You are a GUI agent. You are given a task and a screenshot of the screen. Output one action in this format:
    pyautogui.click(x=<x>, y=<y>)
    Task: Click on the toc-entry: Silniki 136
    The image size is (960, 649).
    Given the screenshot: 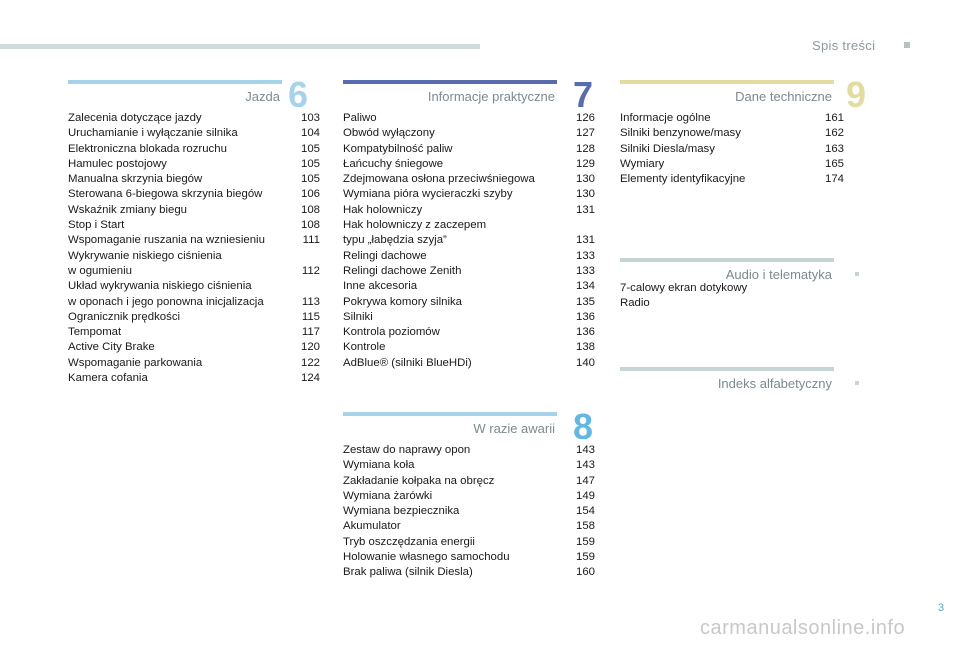 What is the action you would take?
    pyautogui.click(x=469, y=317)
    